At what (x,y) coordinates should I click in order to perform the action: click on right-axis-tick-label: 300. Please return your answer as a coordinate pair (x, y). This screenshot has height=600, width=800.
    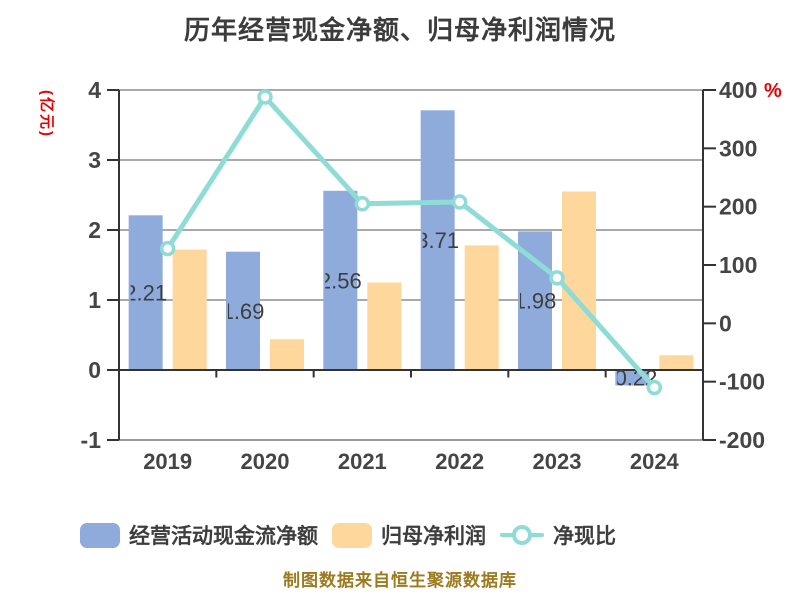
    Looking at the image, I should click on (738, 148).